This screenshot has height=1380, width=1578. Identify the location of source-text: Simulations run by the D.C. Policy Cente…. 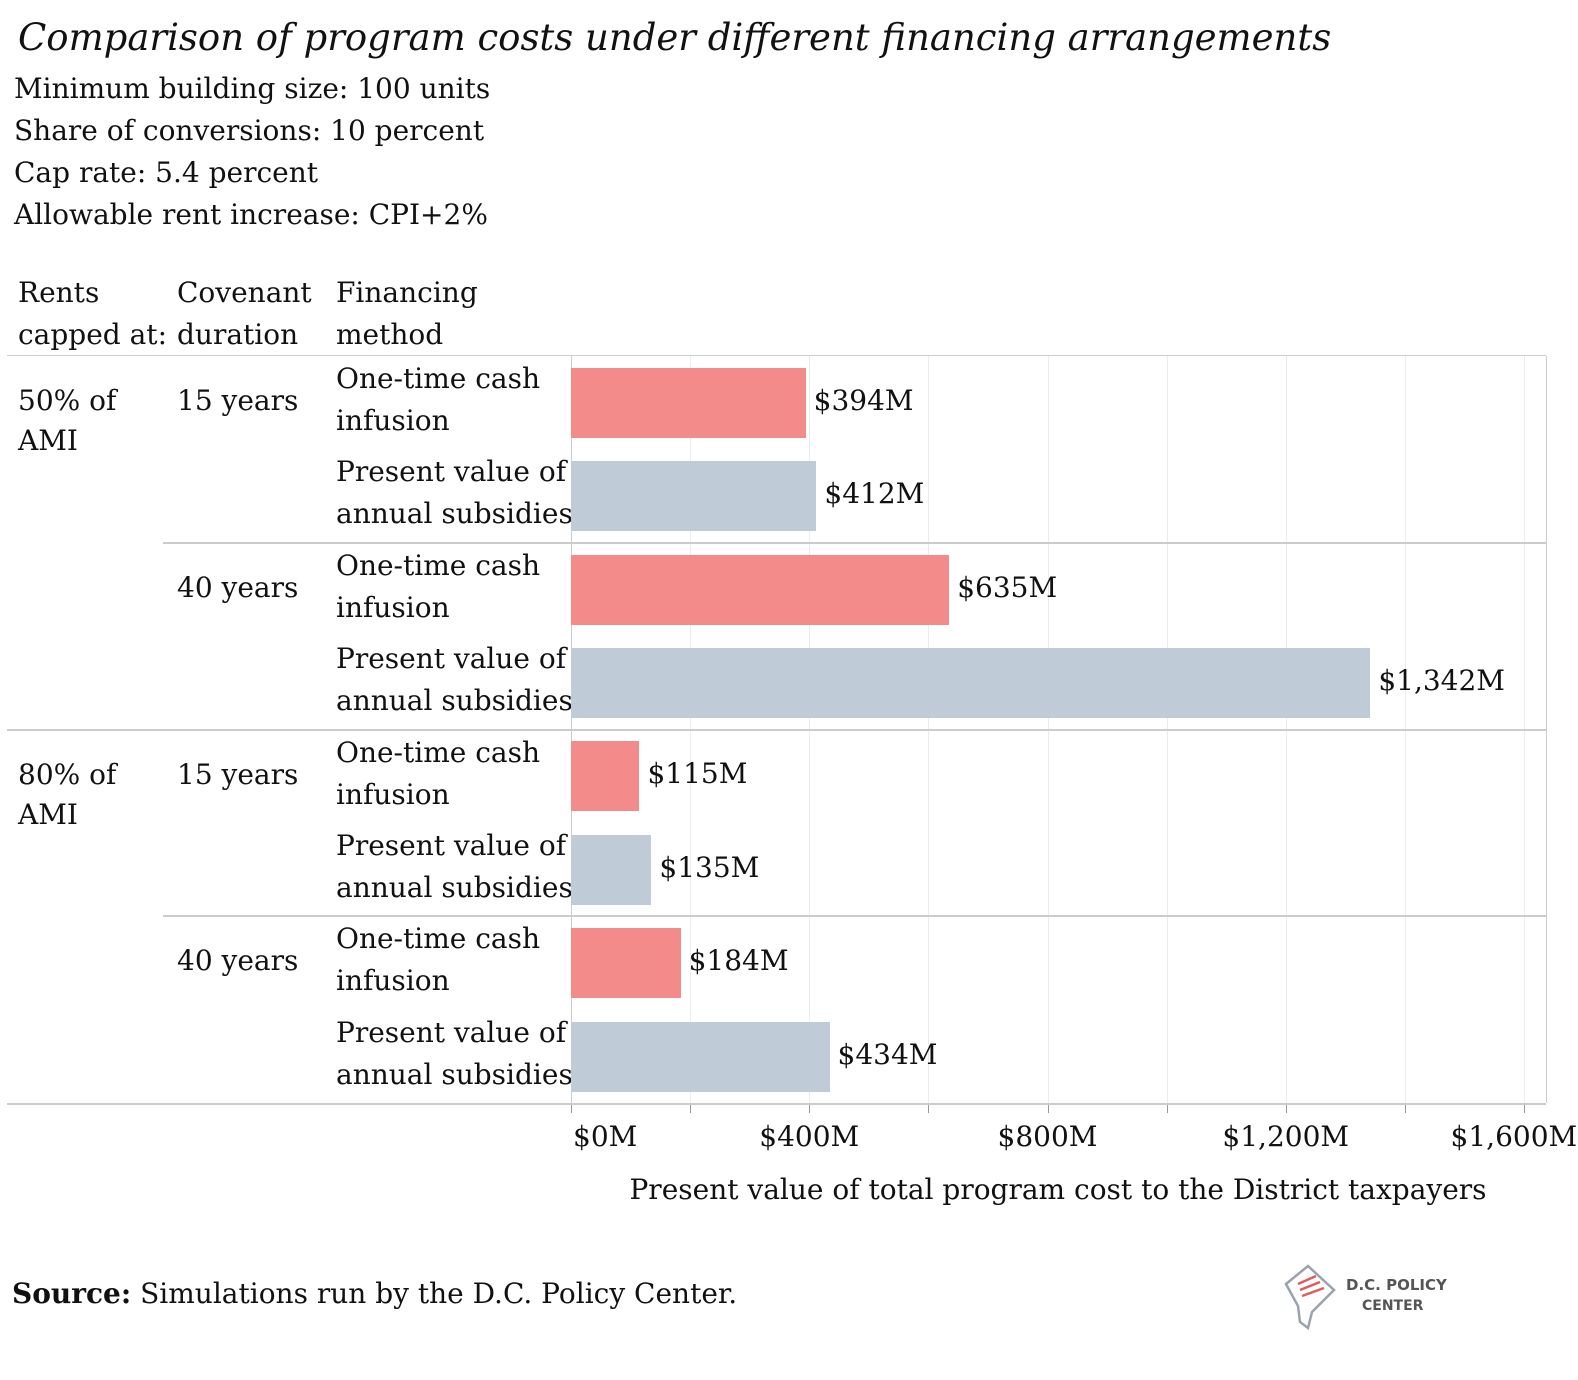
(434, 1293).